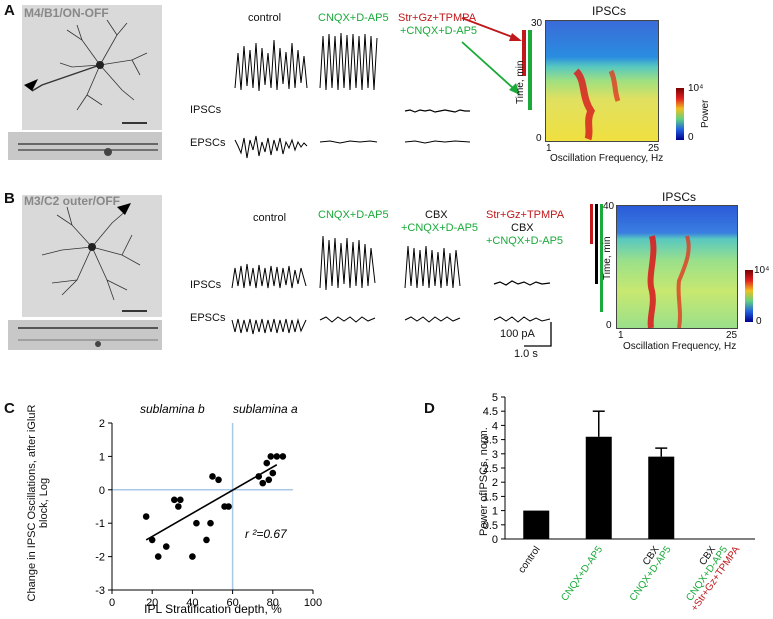 The width and height of the screenshot is (773, 619). Describe the element at coordinates (495, 540) in the screenshot. I see `panel-d-ytick-label: 0` at that location.